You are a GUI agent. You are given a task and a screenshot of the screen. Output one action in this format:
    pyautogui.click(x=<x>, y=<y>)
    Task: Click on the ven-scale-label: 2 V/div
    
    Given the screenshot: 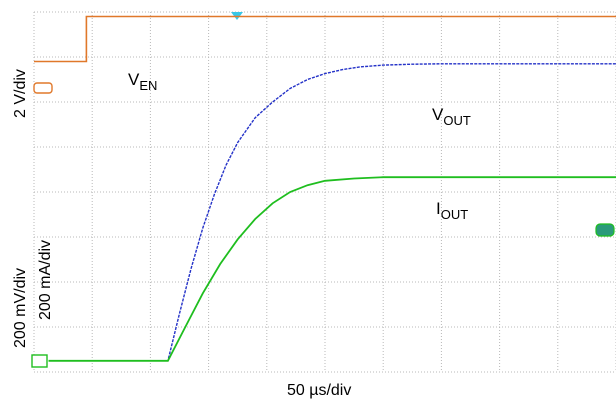 What is the action you would take?
    pyautogui.click(x=20, y=93)
    